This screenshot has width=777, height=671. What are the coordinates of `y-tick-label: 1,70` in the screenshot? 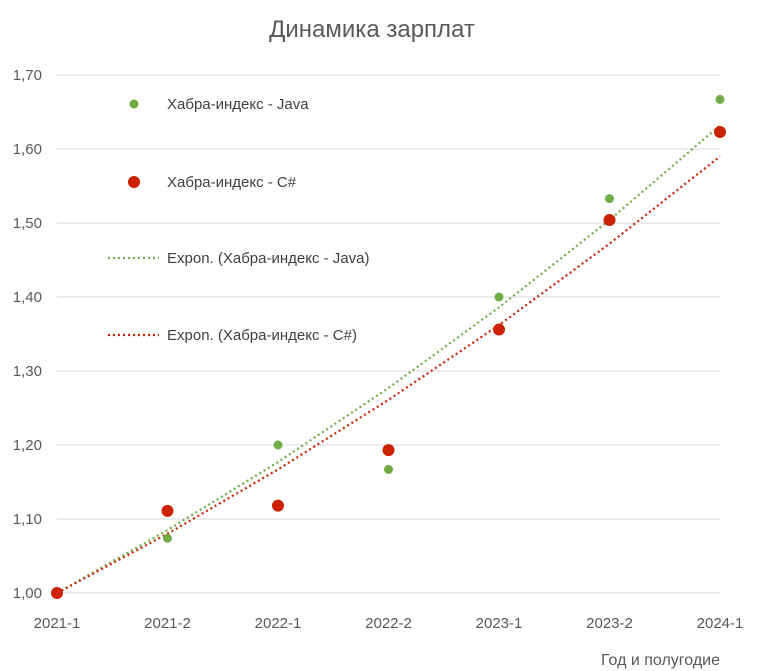 It's located at (27, 75).